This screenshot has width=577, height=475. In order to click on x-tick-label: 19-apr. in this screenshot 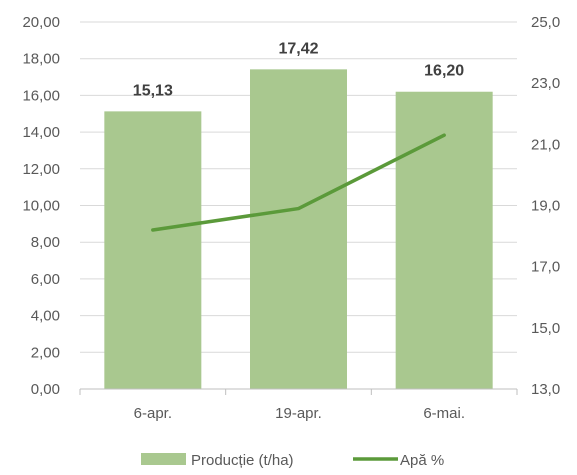, I will do `click(298, 413)`.